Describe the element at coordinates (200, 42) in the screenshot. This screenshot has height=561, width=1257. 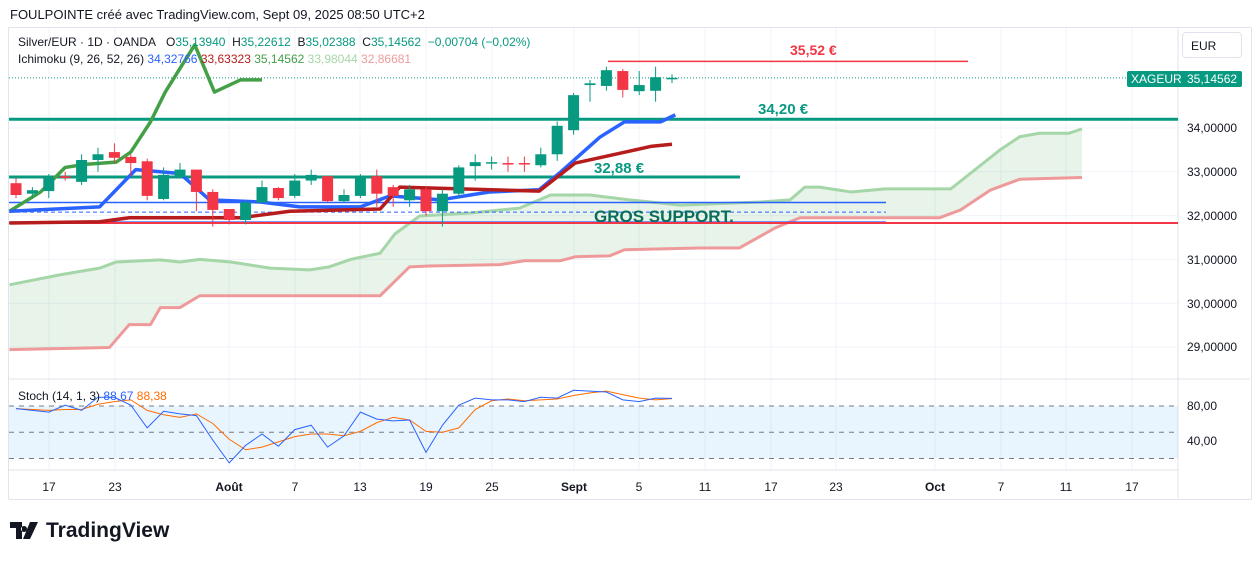
I see `open-value: 35,13940` at that location.